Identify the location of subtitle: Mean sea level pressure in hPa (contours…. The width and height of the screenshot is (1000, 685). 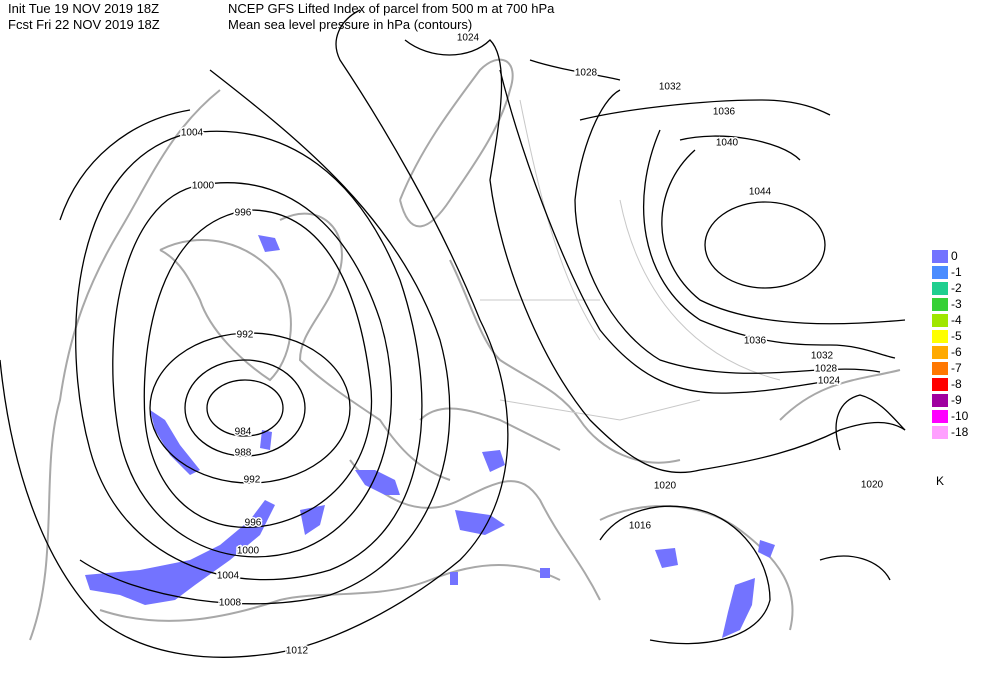
(350, 24).